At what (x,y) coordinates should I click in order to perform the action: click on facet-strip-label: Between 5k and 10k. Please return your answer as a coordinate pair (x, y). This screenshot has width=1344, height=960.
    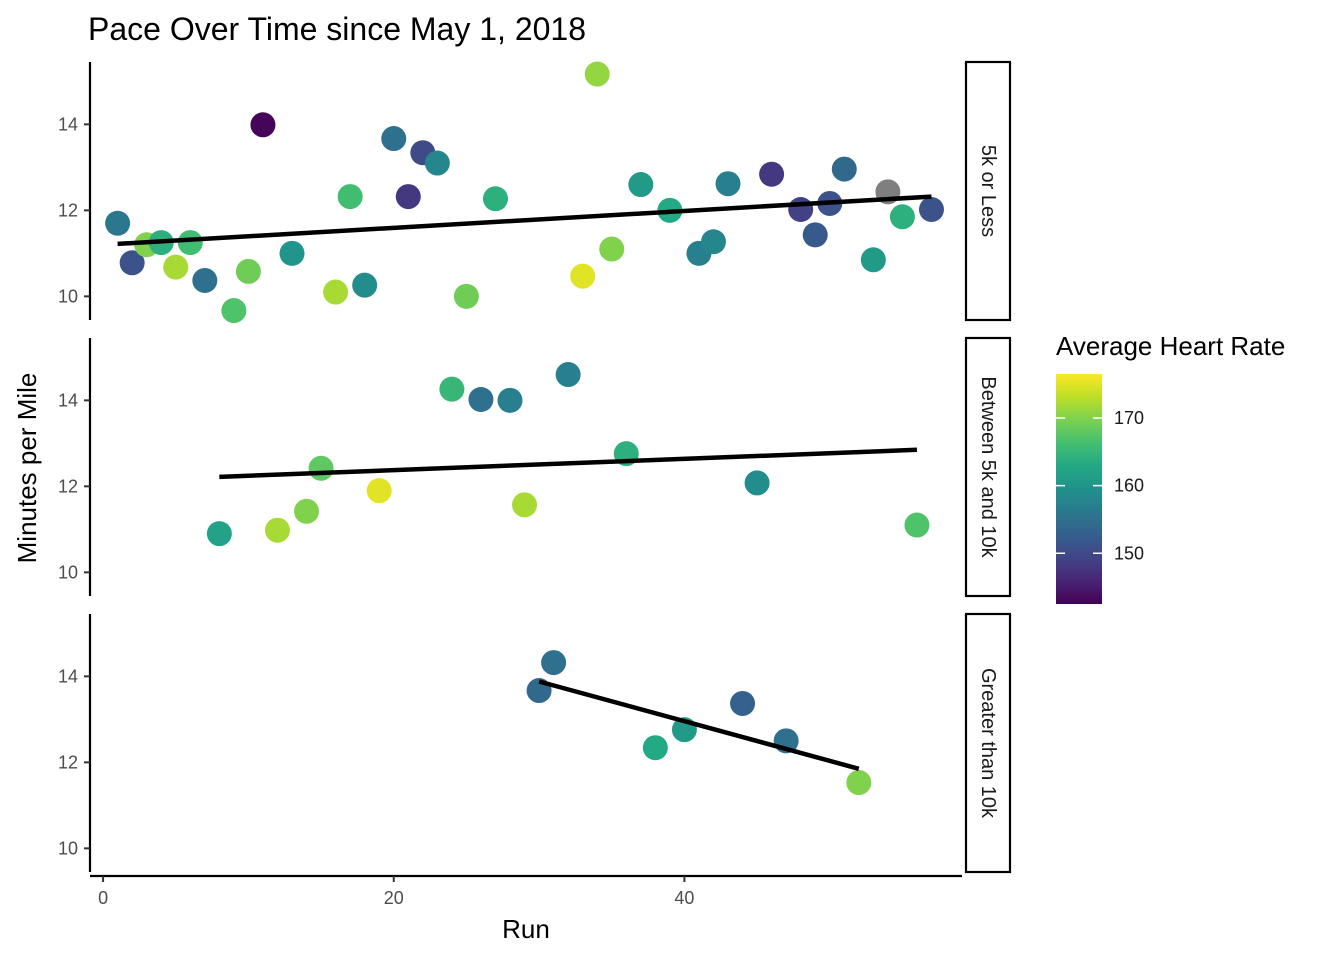
    Looking at the image, I should click on (988, 467).